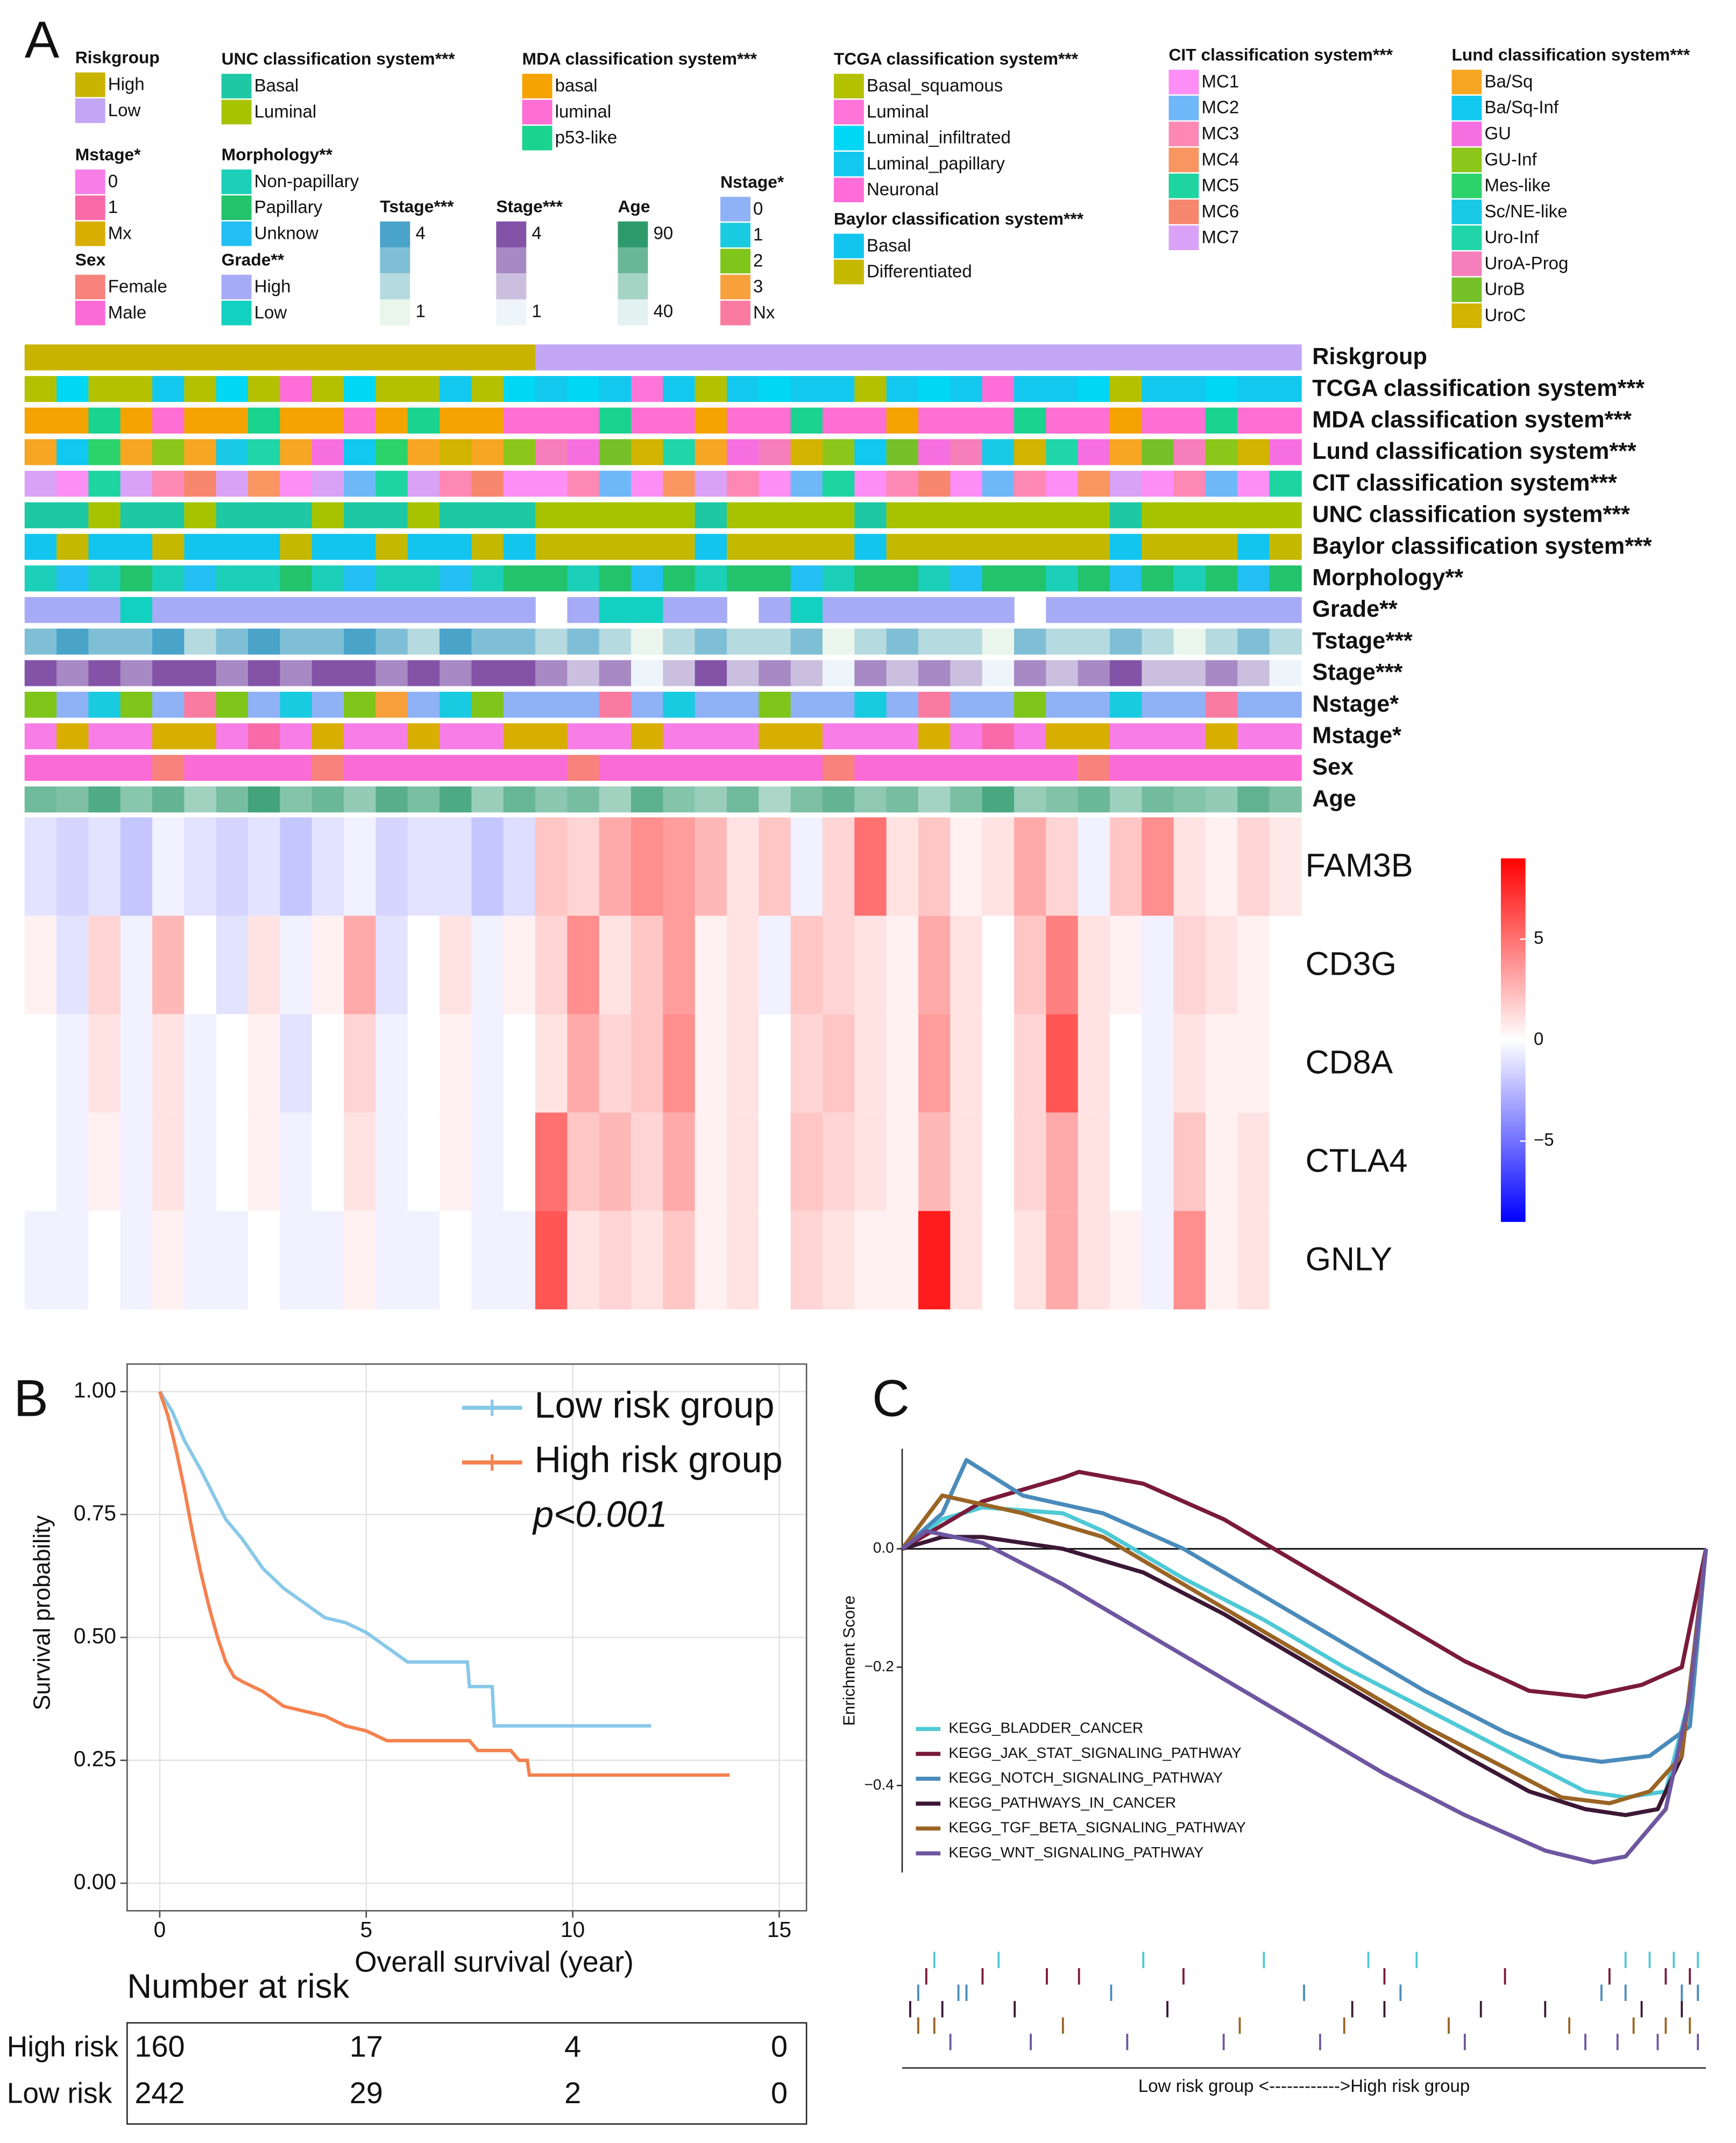 The image size is (1736, 2143). What do you see at coordinates (272, 286) in the screenshot?
I see `legend-label: High` at bounding box center [272, 286].